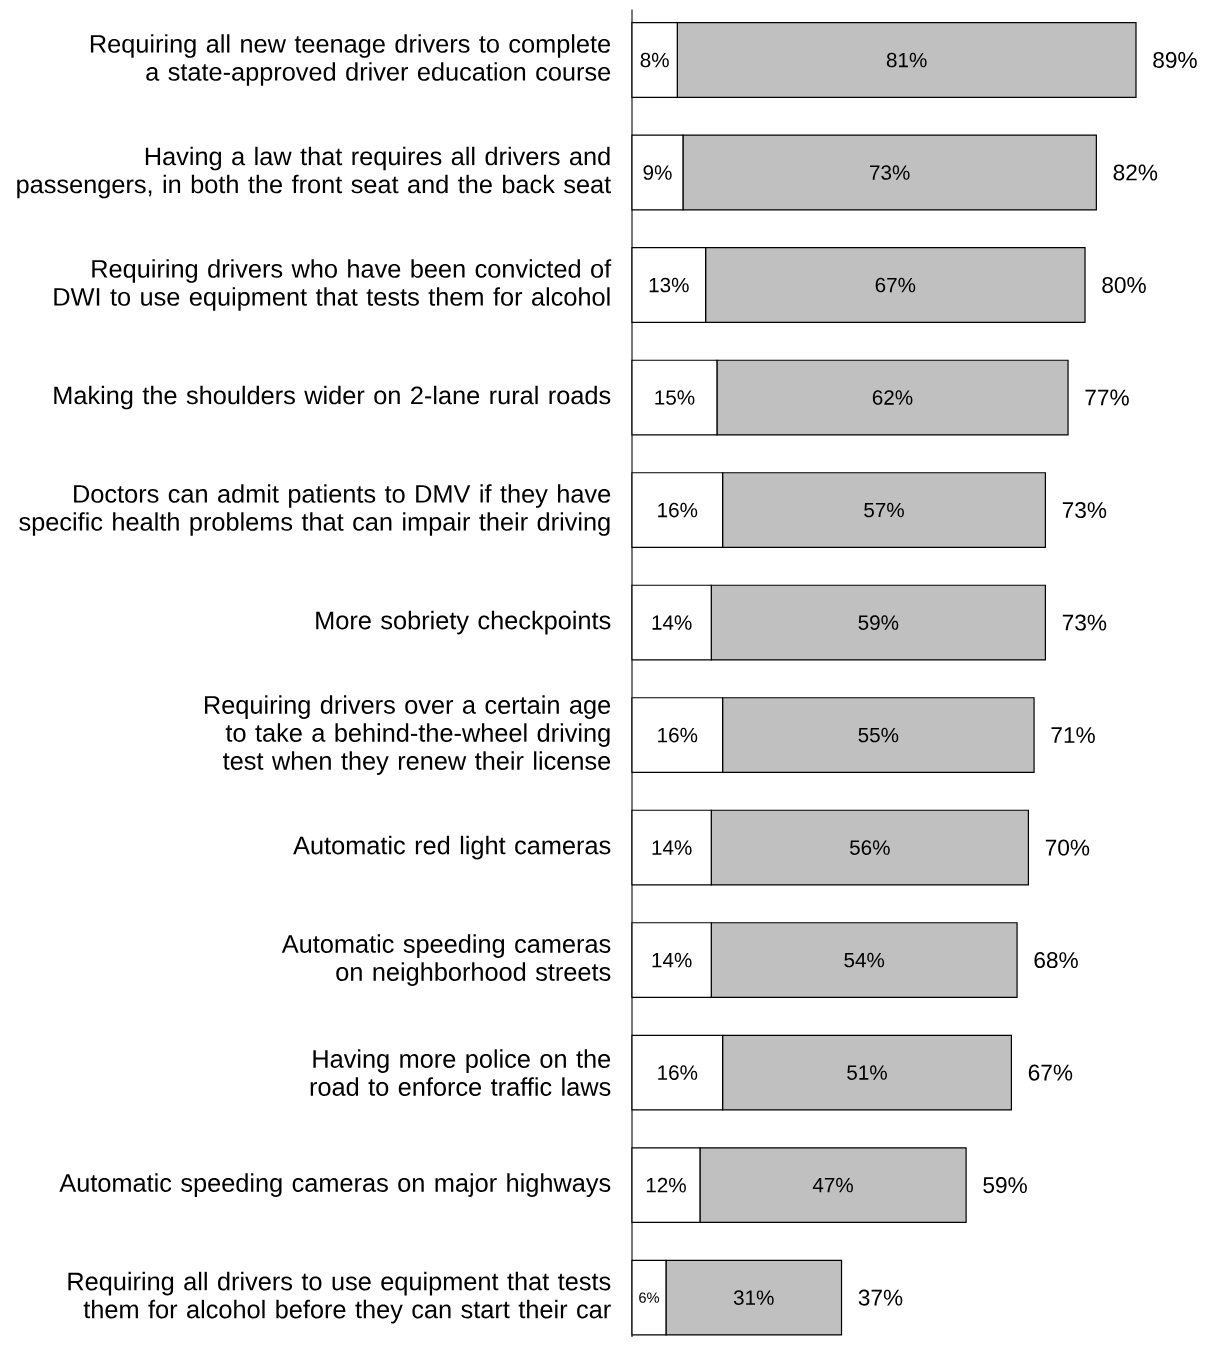 This screenshot has width=1222, height=1346. Describe the element at coordinates (890, 172) in the screenshot. I see `data-label: 73%` at that location.